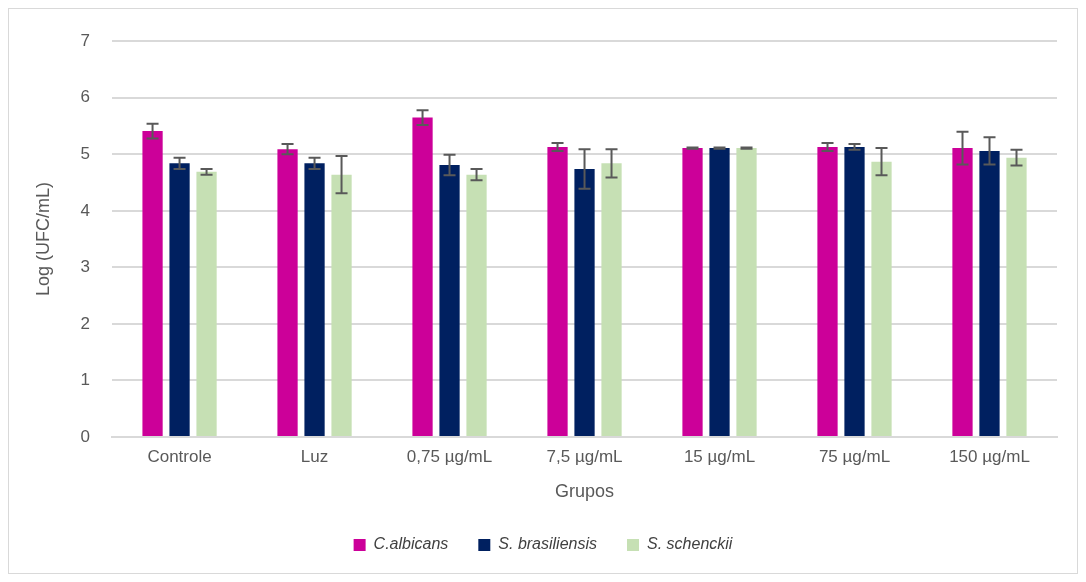 This screenshot has height=582, width=1086. Describe the element at coordinates (85, 380) in the screenshot. I see `y-tick-label: 1` at that location.